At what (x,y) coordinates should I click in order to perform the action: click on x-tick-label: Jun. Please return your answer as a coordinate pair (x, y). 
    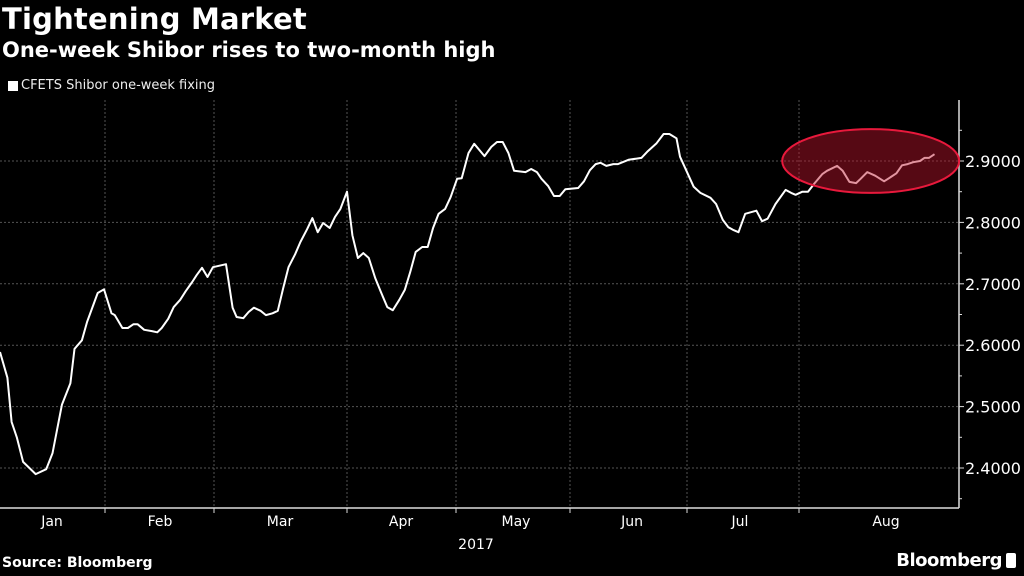
    Looking at the image, I should click on (631, 522).